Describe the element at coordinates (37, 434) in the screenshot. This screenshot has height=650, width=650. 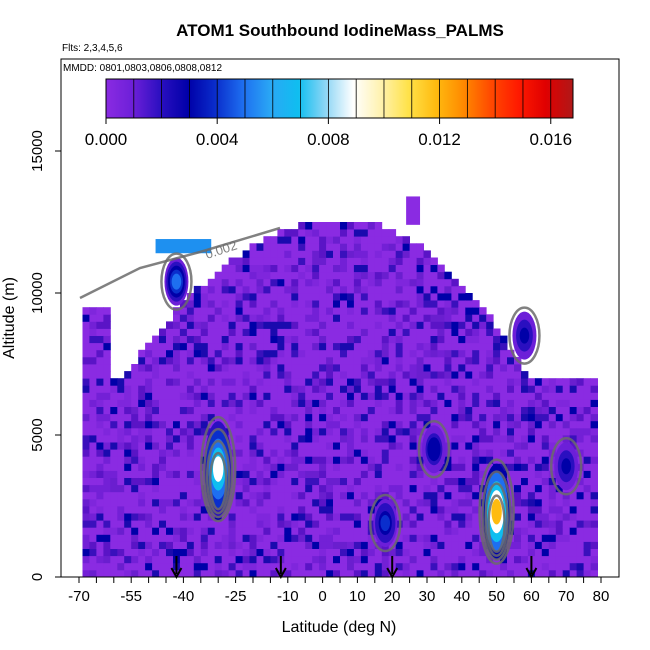
I see `y-tick-label: 5000` at that location.